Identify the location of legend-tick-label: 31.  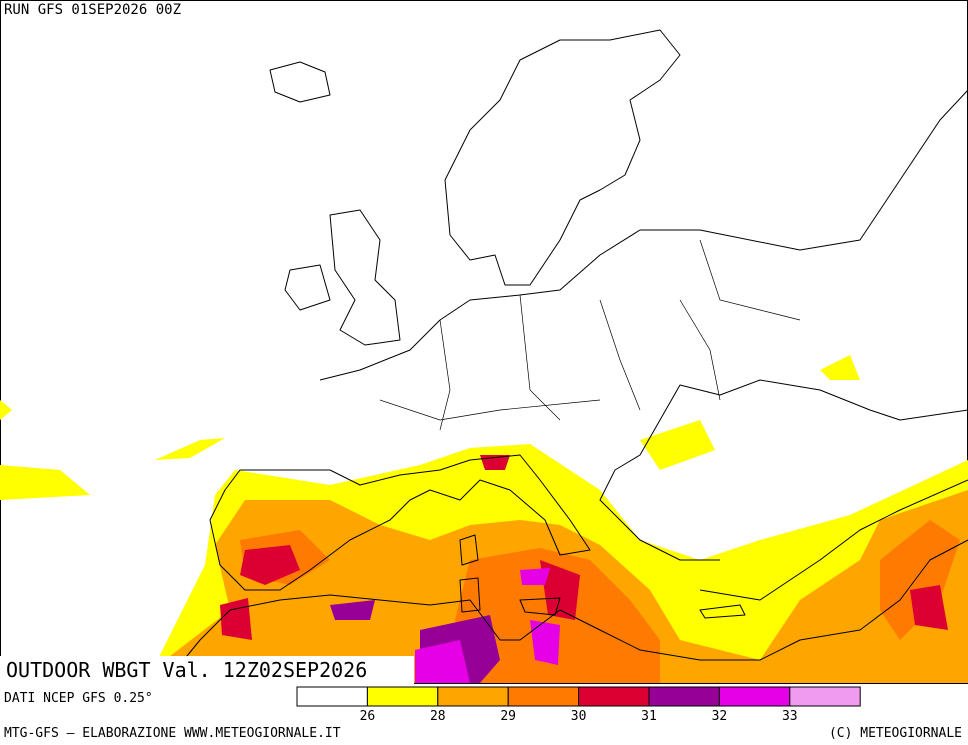
(649, 716).